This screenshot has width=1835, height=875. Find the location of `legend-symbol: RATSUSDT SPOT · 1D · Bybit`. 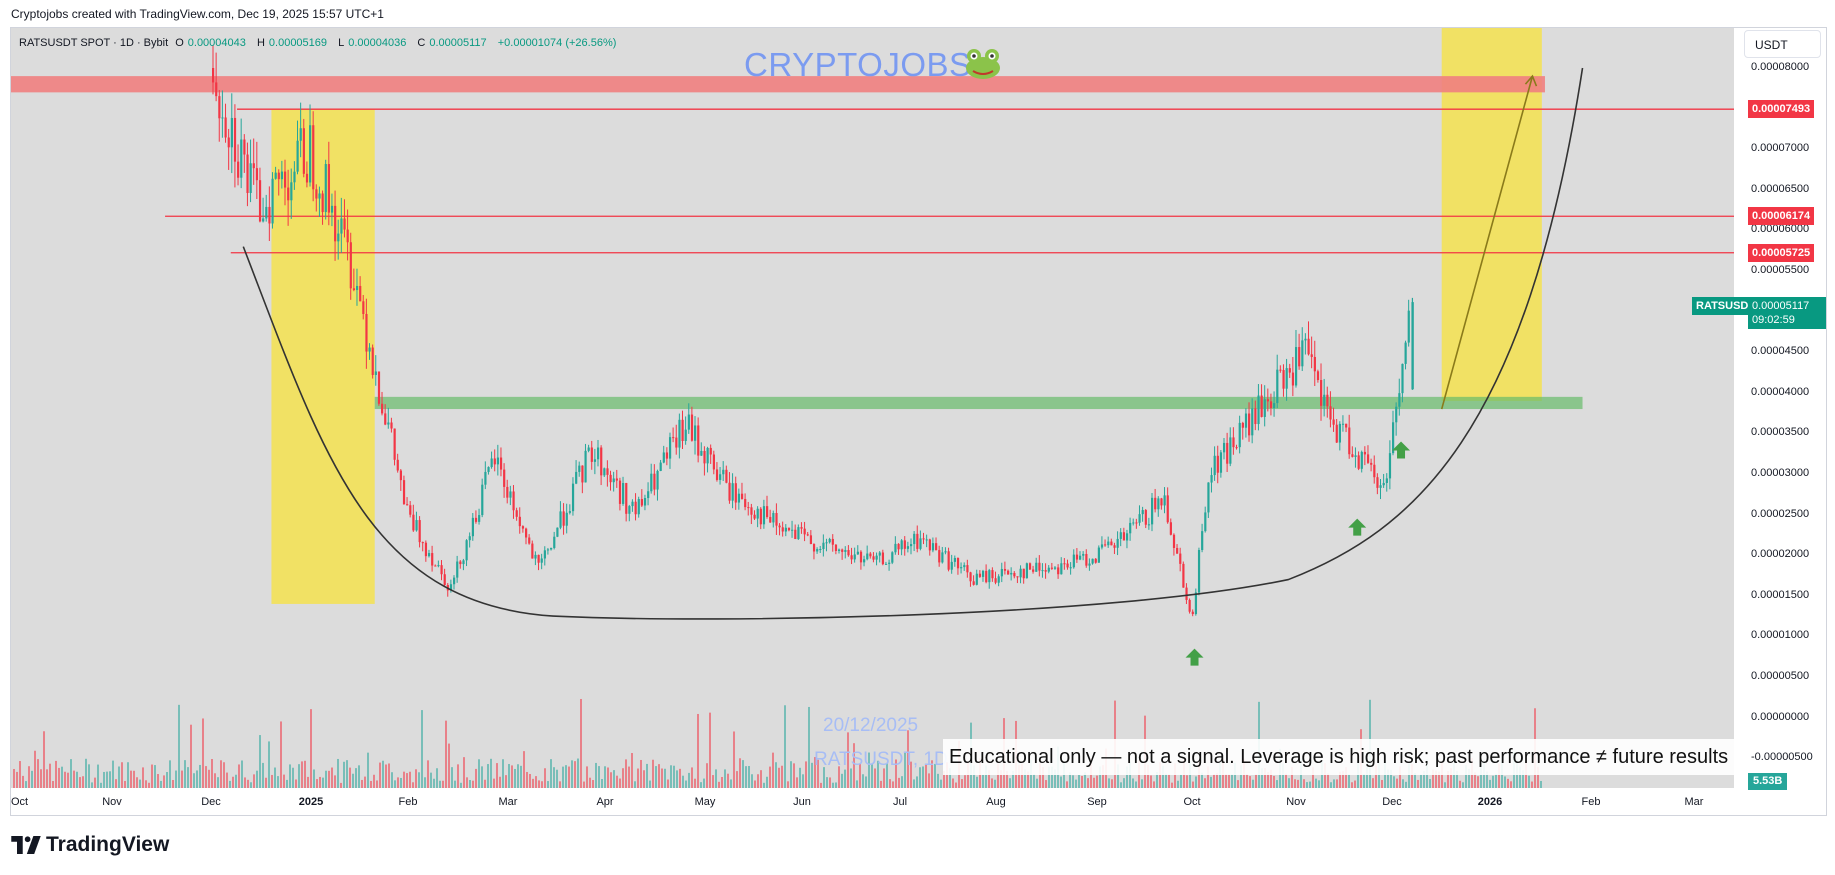

legend-symbol: RATSUSDT SPOT · 1D · Bybit is located at coordinates (94, 43).